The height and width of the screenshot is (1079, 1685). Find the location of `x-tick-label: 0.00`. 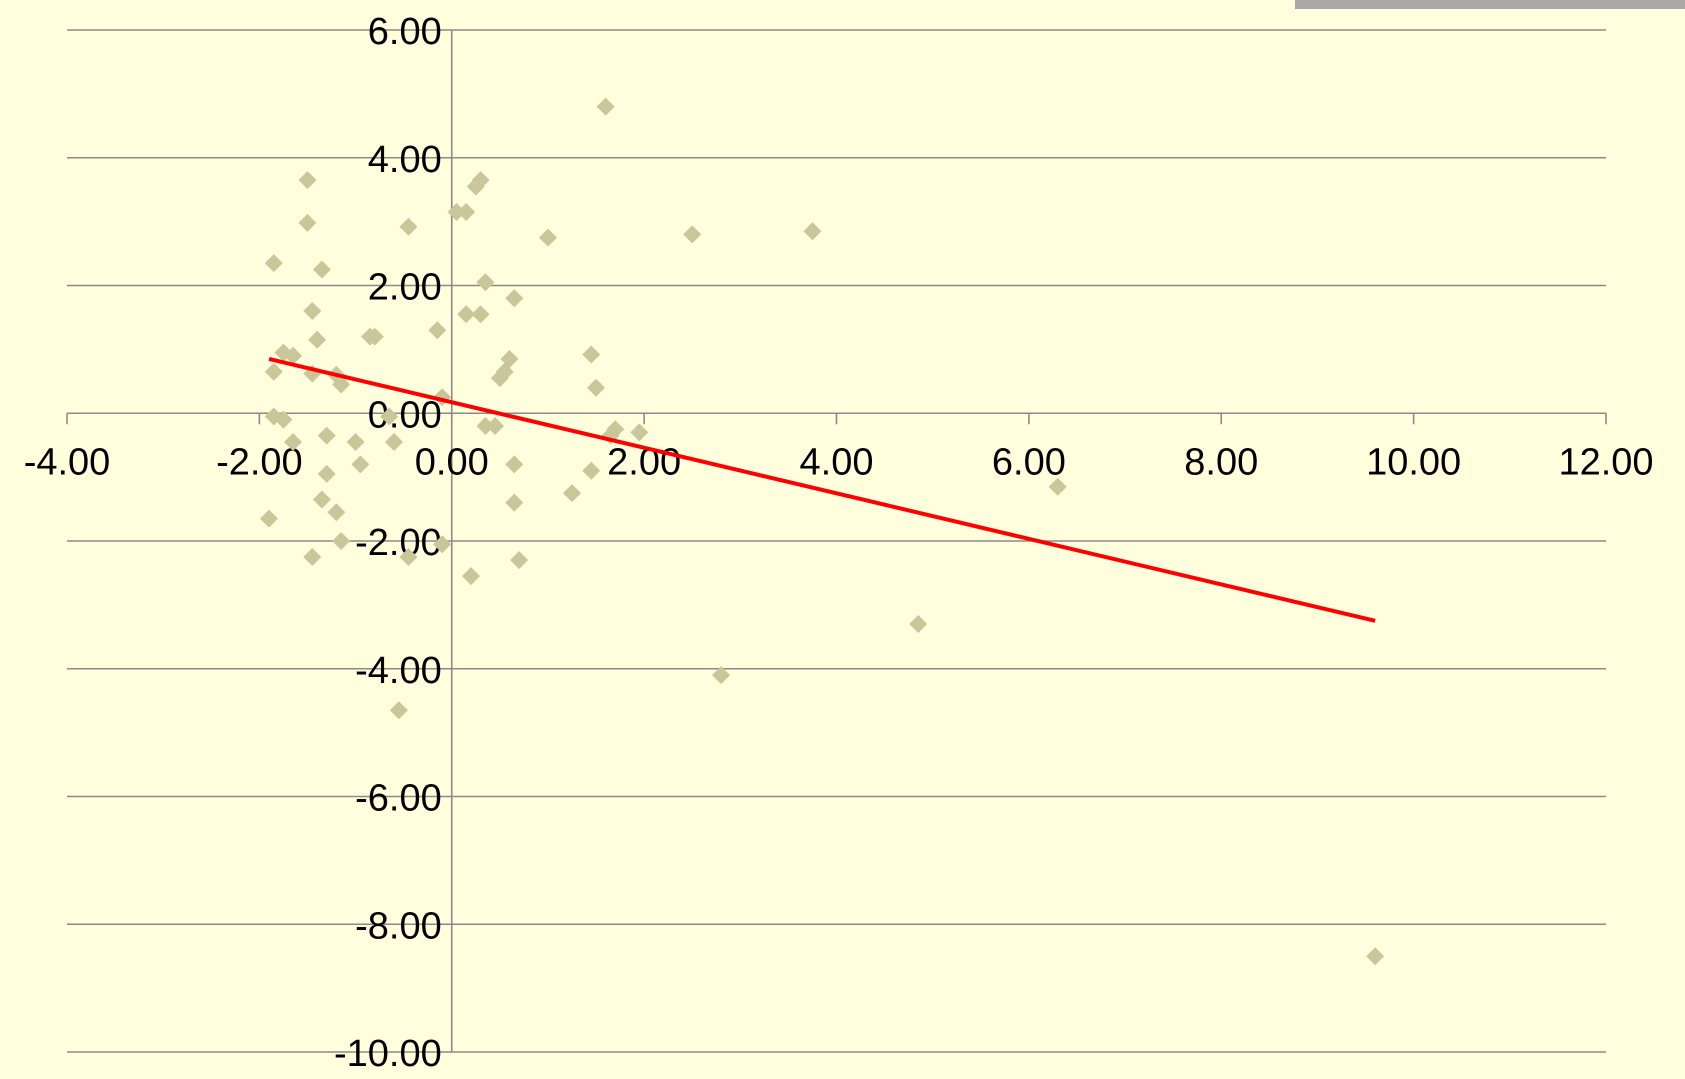

x-tick-label: 0.00 is located at coordinates (452, 462).